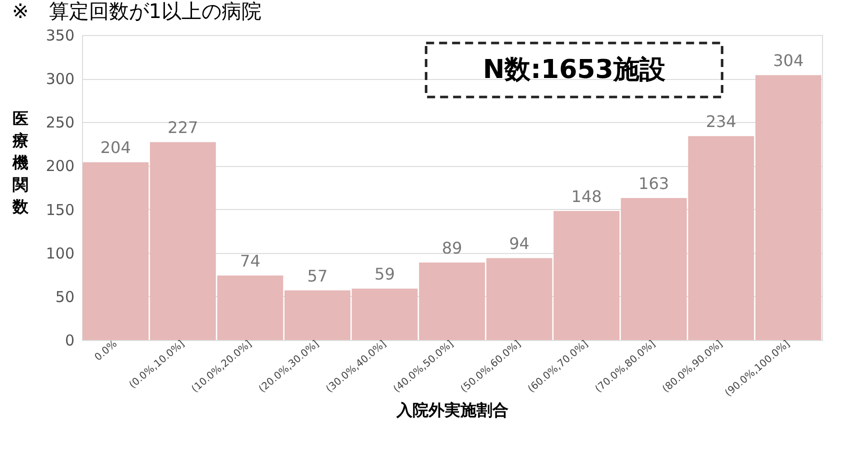  I want to click on annotation: N数:1653施設, so click(574, 70).